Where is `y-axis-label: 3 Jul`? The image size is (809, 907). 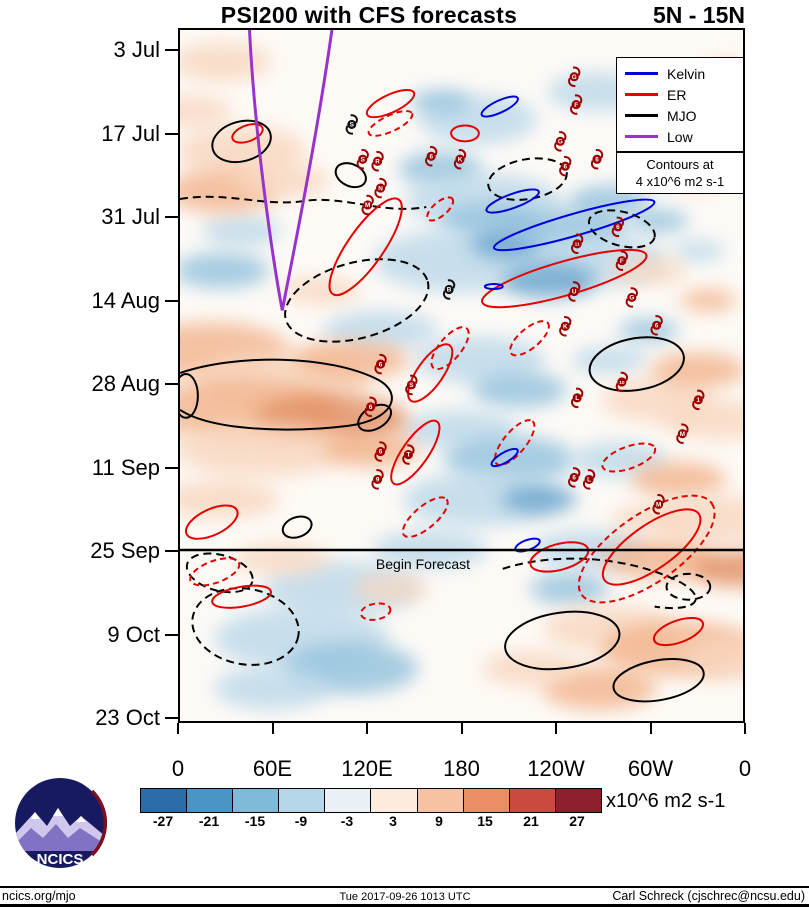
y-axis-label: 3 Jul is located at coordinates (136, 49).